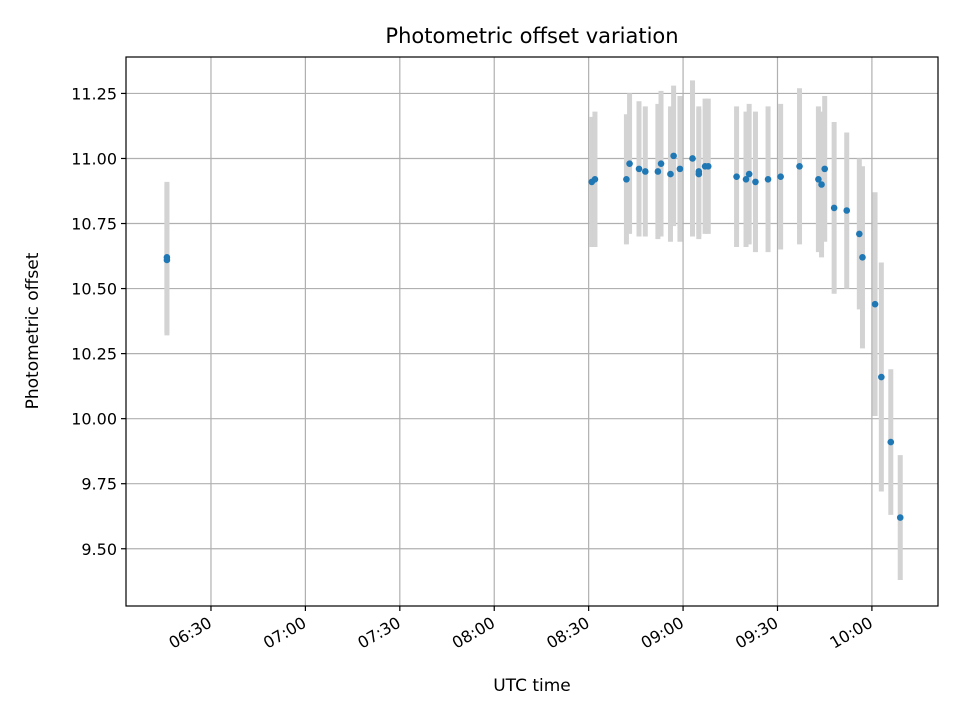 This screenshot has width=960, height=720. I want to click on y-tick-label: 10.75, so click(94, 224).